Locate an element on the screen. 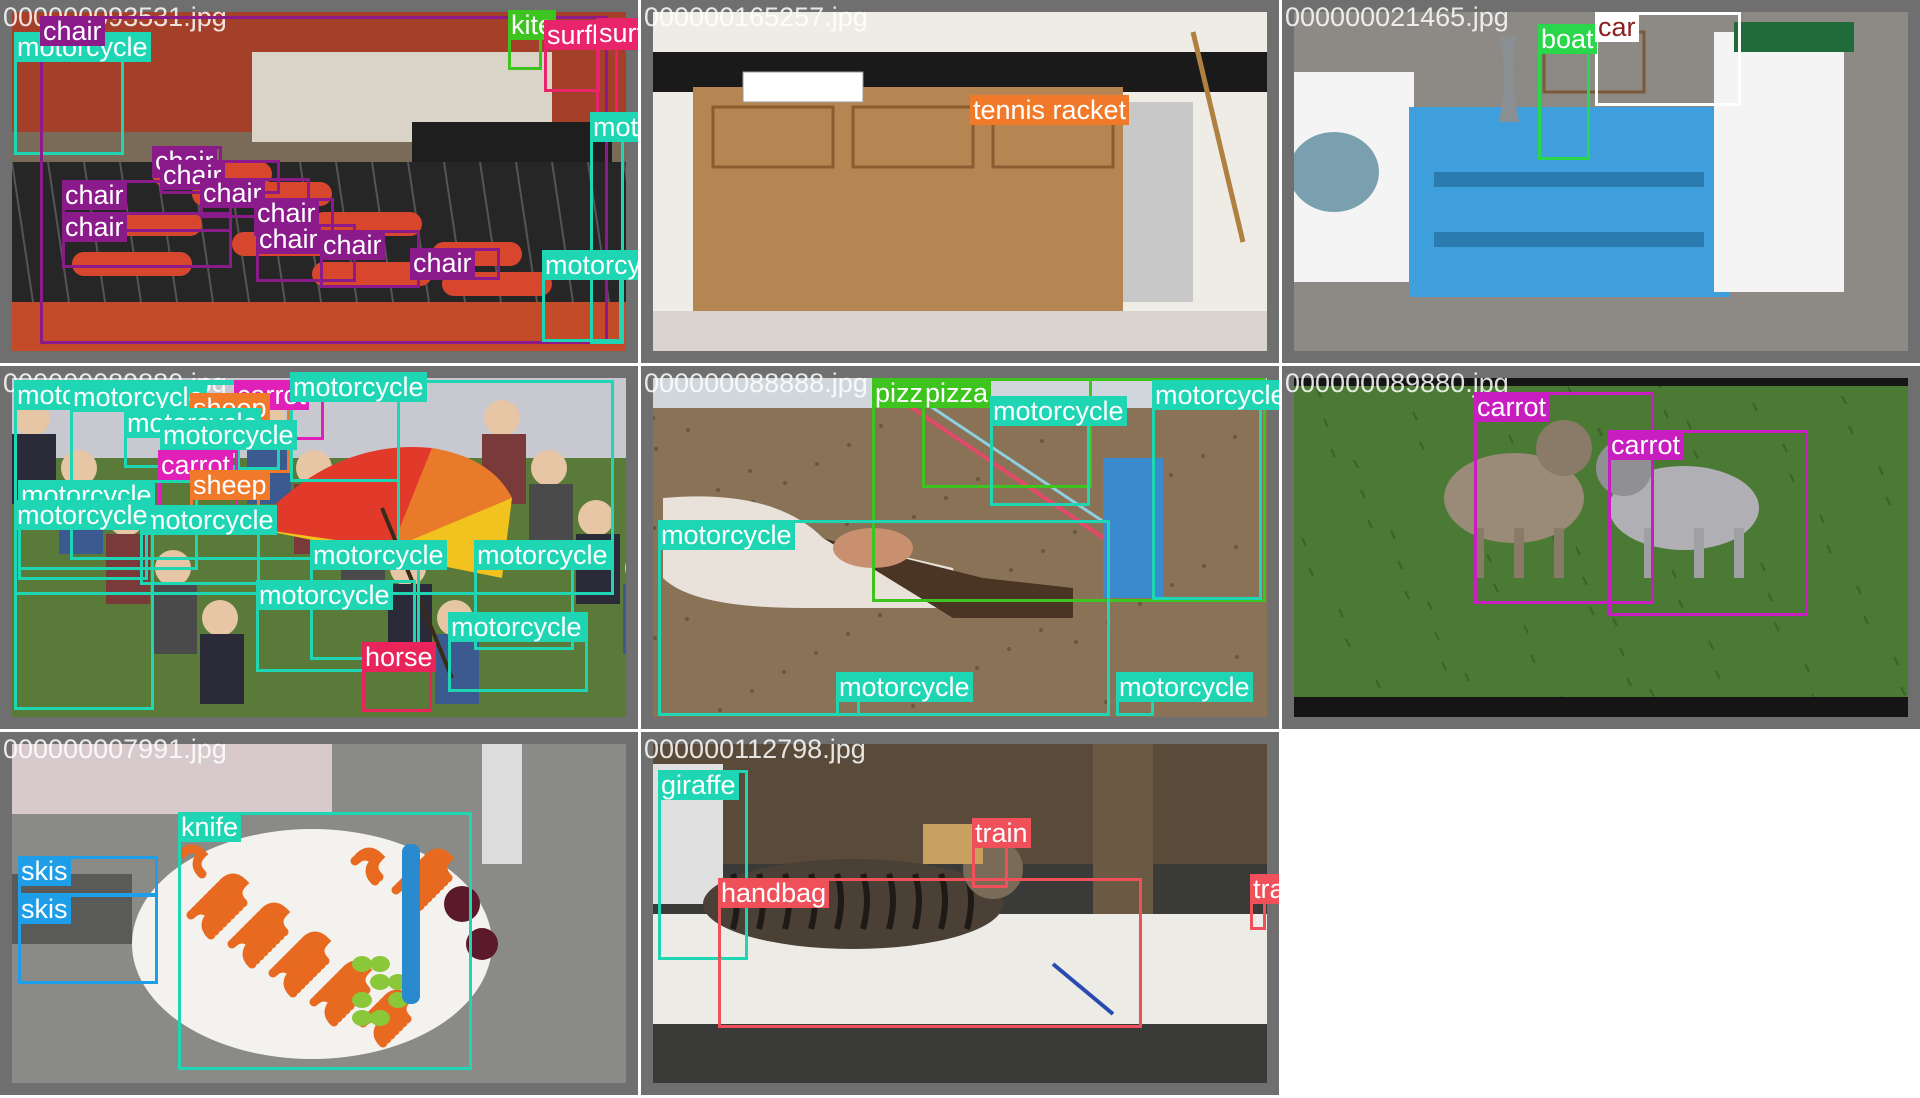 The height and width of the screenshot is (1098, 1920). image-filename: 000000165257.jpg is located at coordinates (756, 17).